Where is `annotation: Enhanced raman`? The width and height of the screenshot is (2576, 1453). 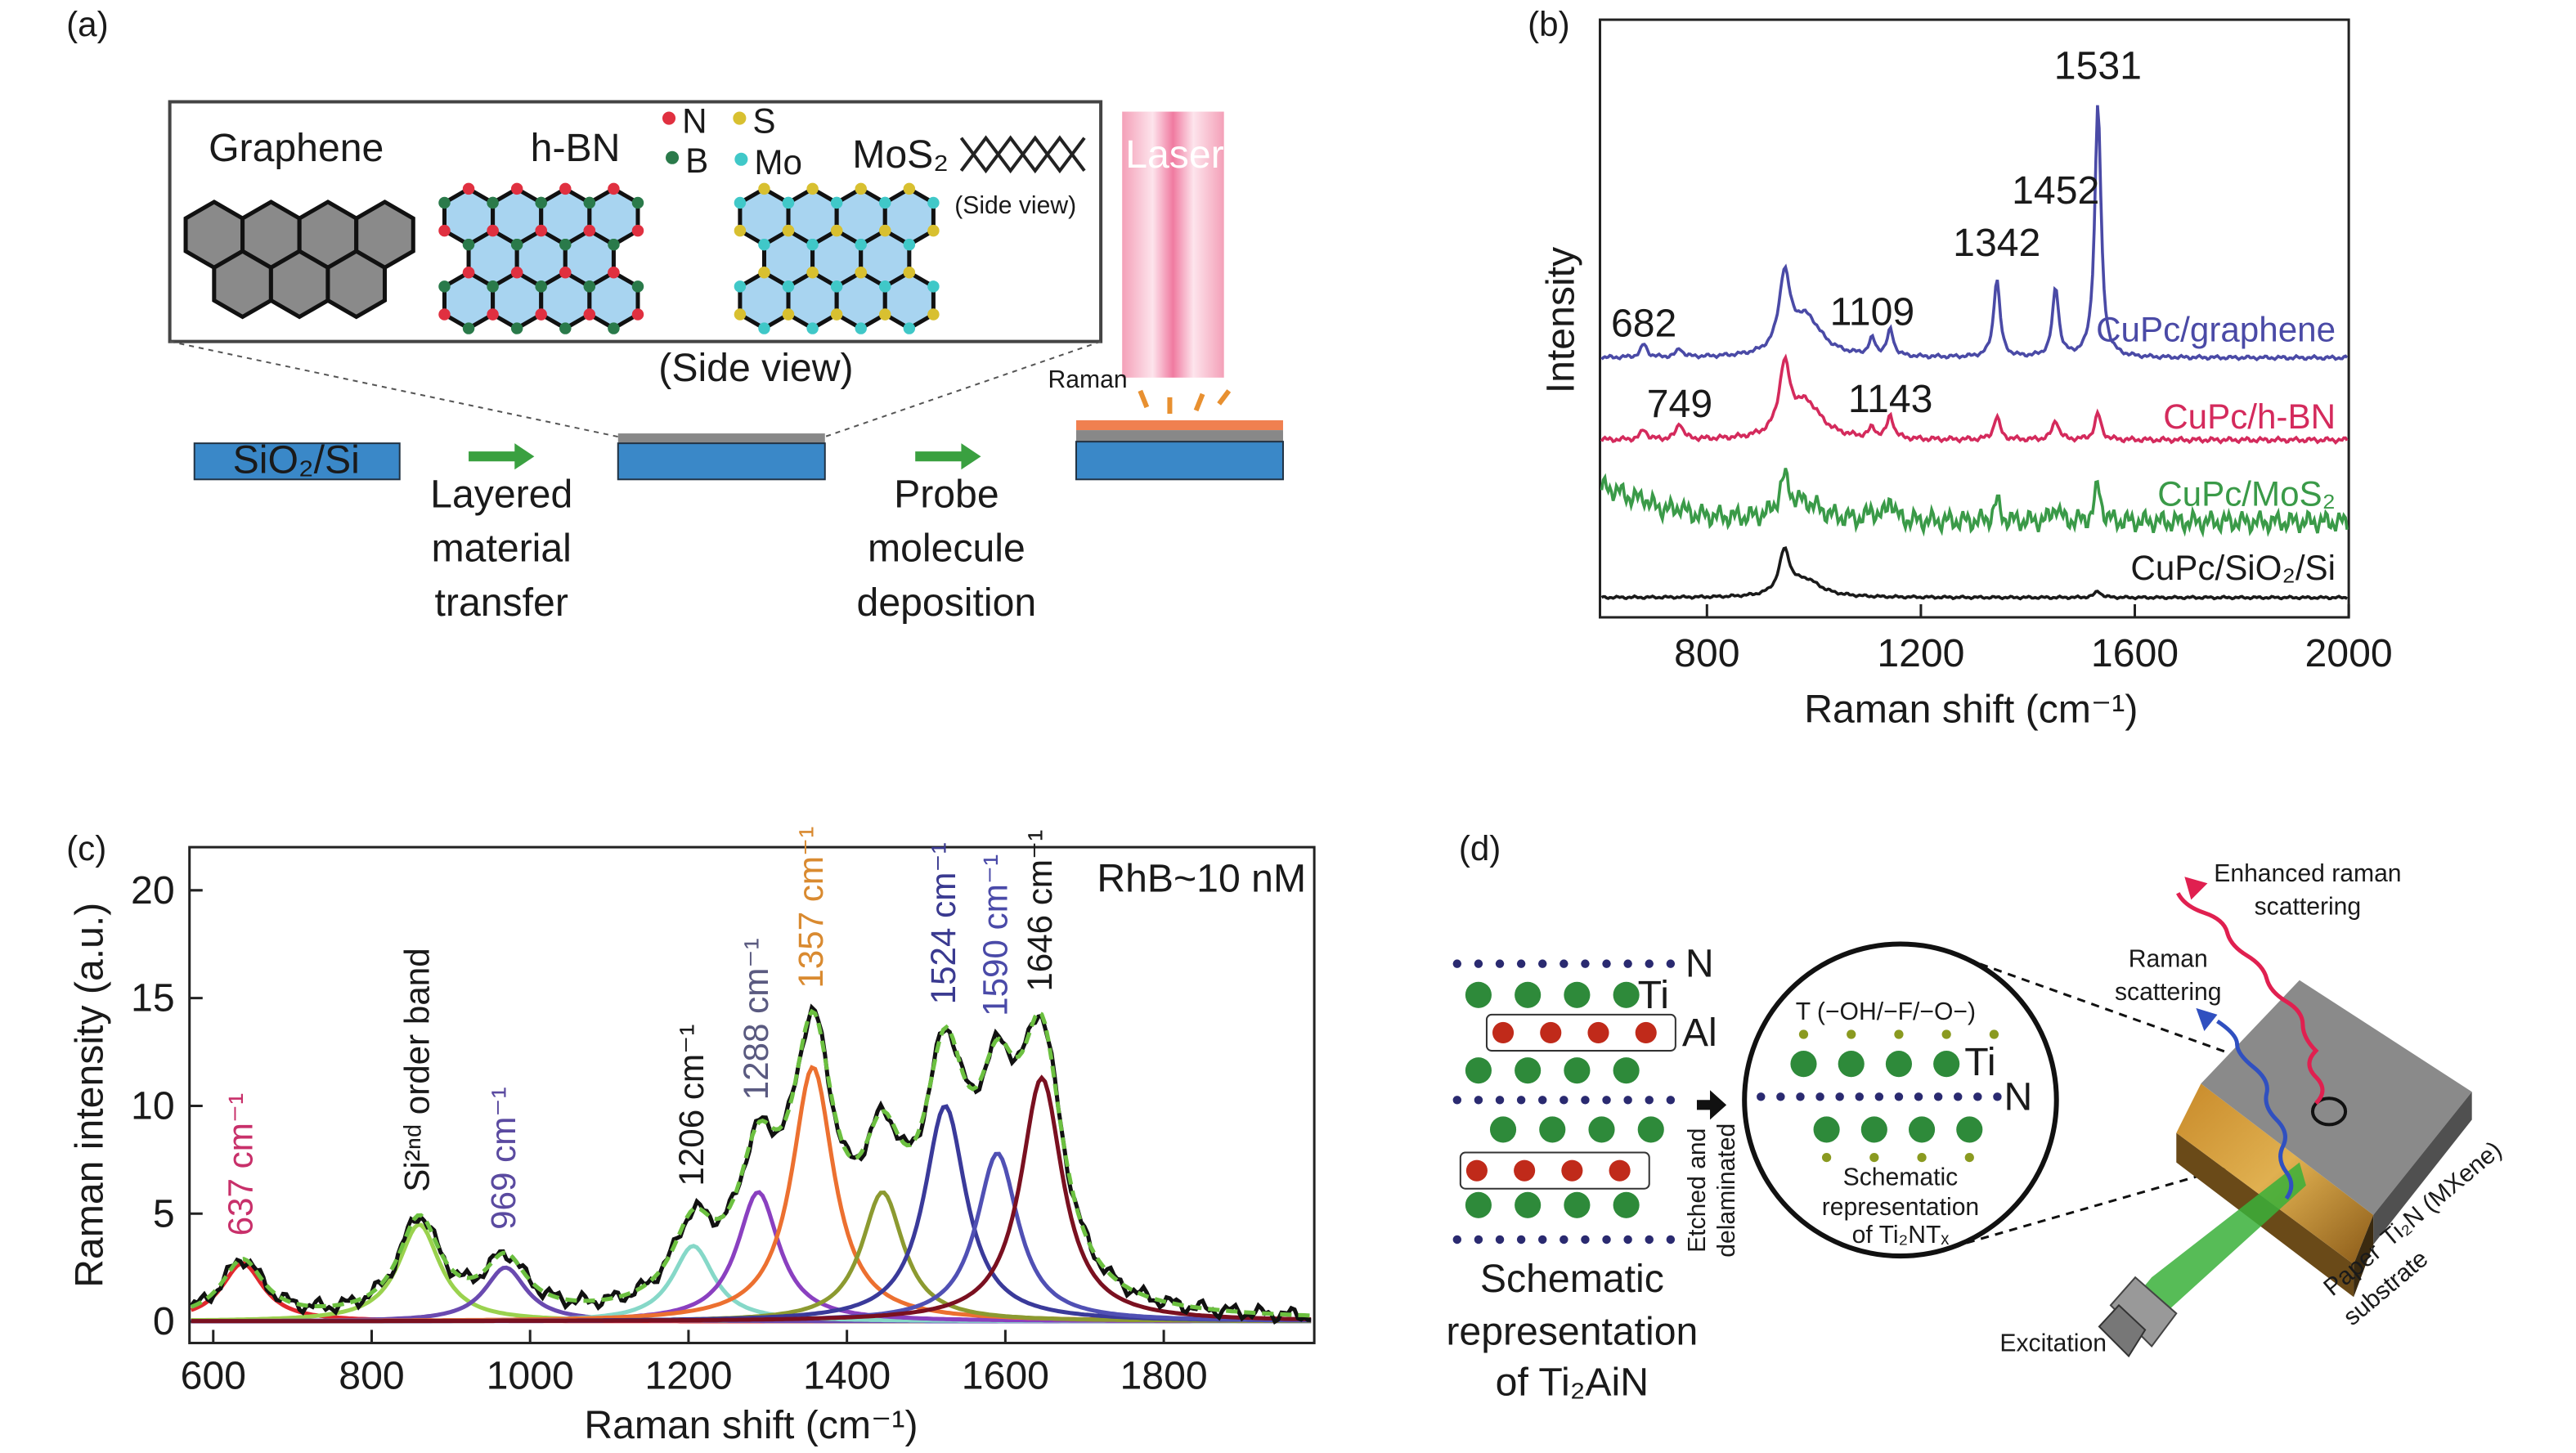
annotation: Enhanced raman is located at coordinates (2307, 873).